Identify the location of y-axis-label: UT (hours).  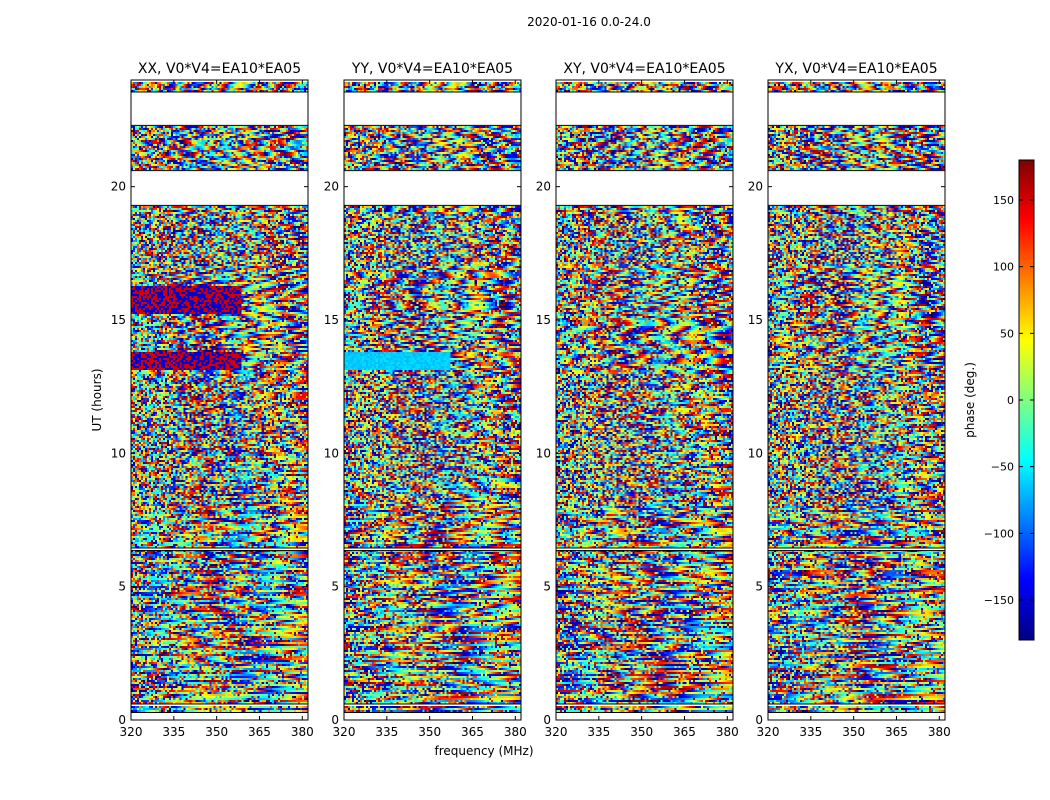
(97, 399).